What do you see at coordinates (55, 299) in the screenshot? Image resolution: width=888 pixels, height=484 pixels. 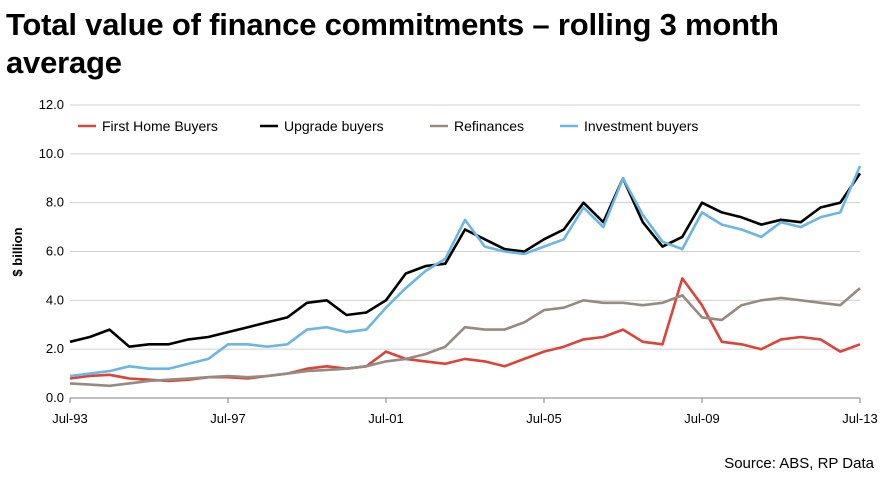 I see `y-tick-label: 4.0` at bounding box center [55, 299].